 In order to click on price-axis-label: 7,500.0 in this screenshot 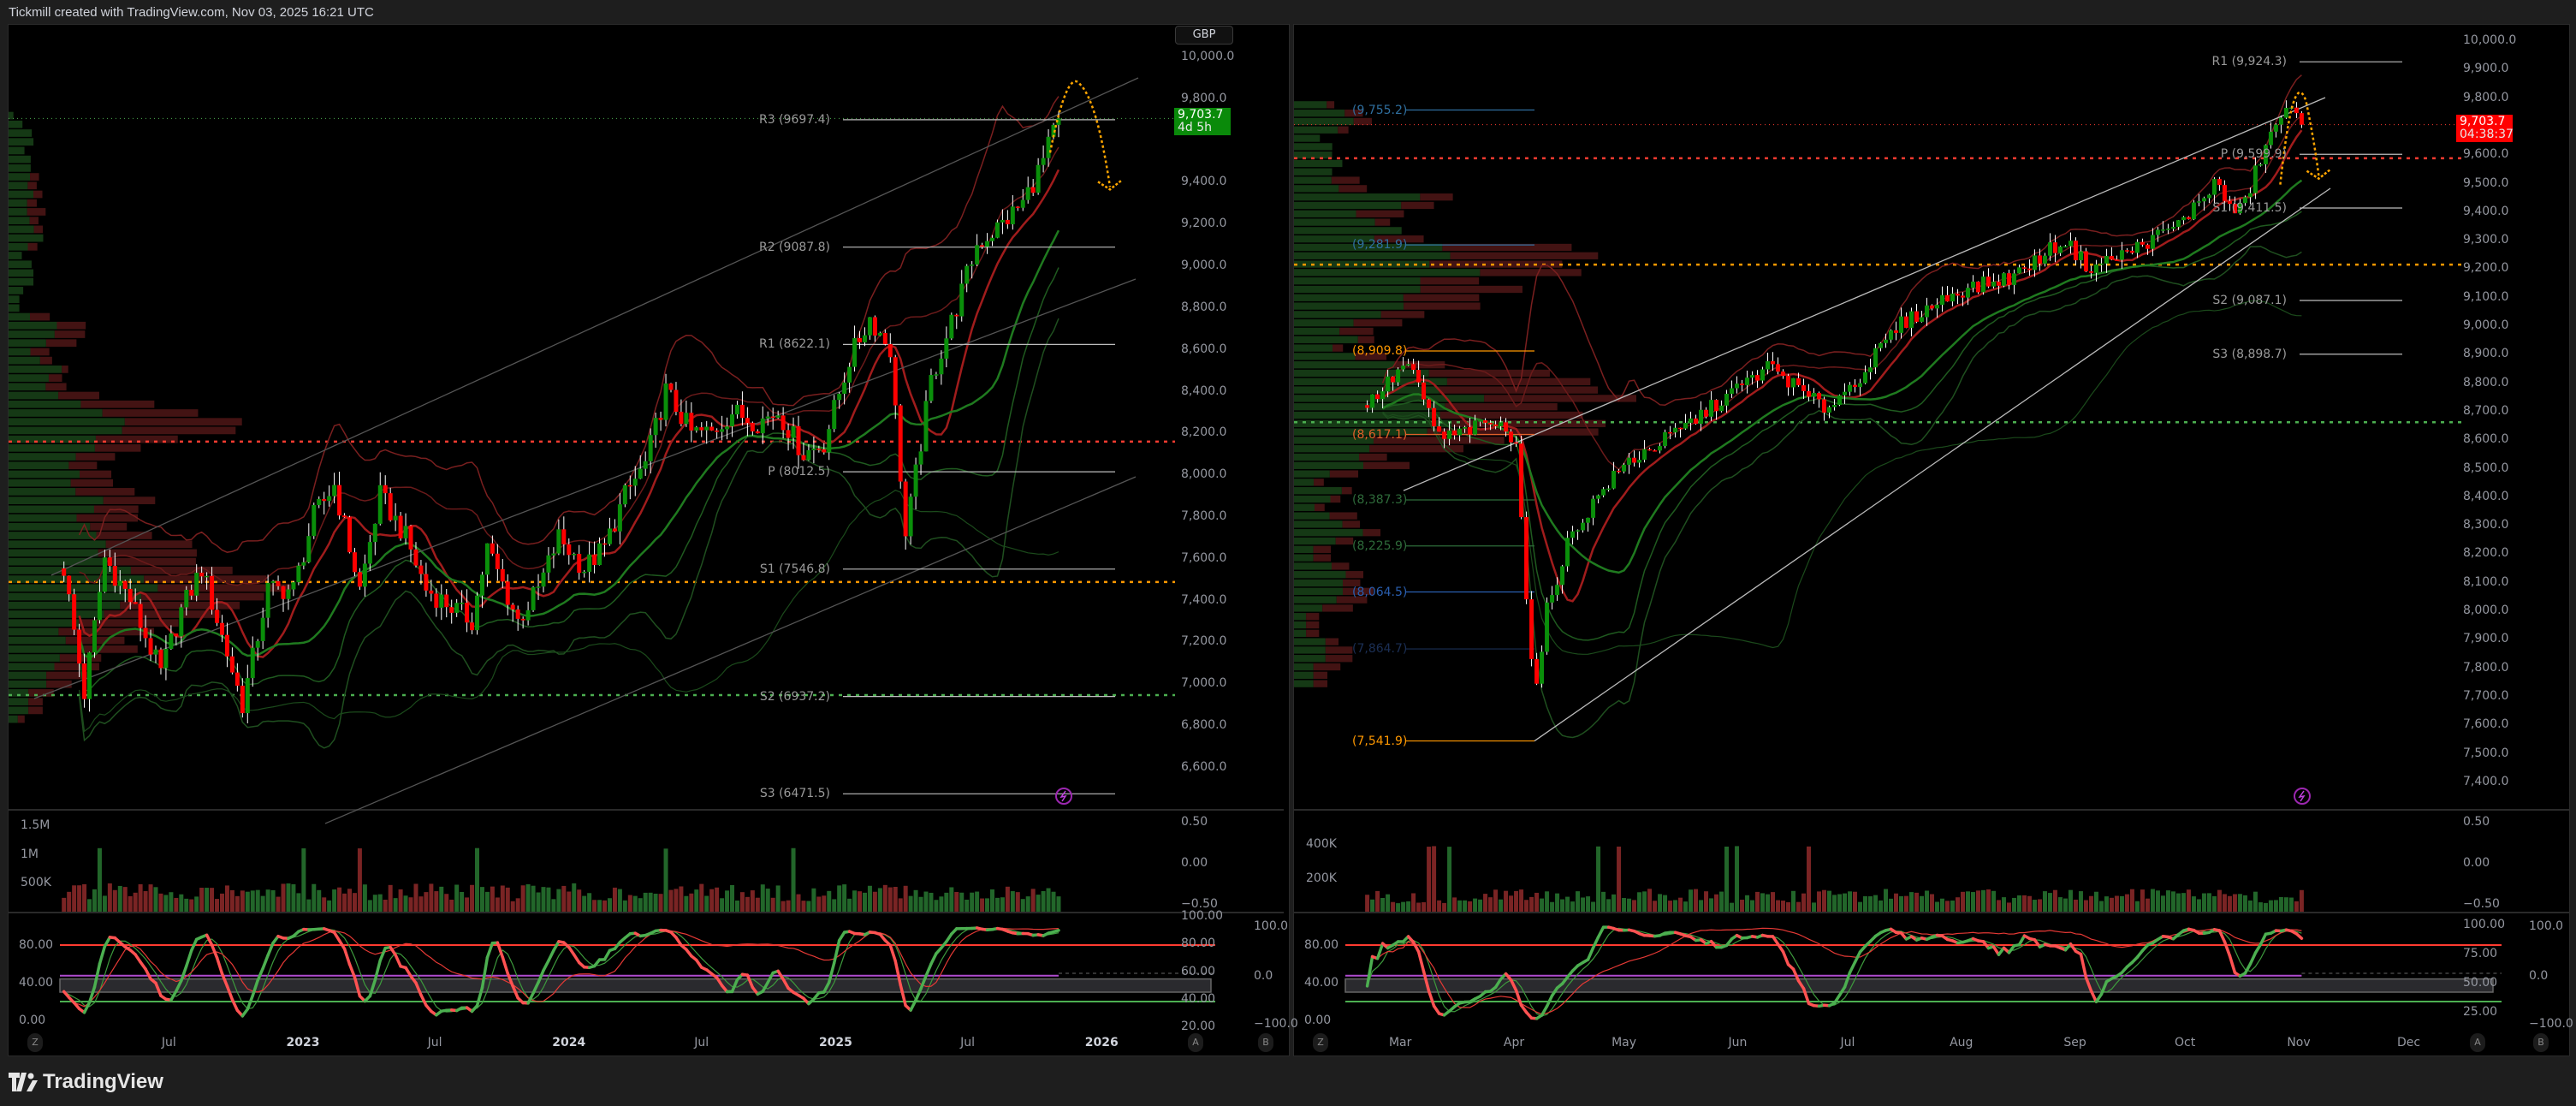, I will do `click(2486, 753)`.